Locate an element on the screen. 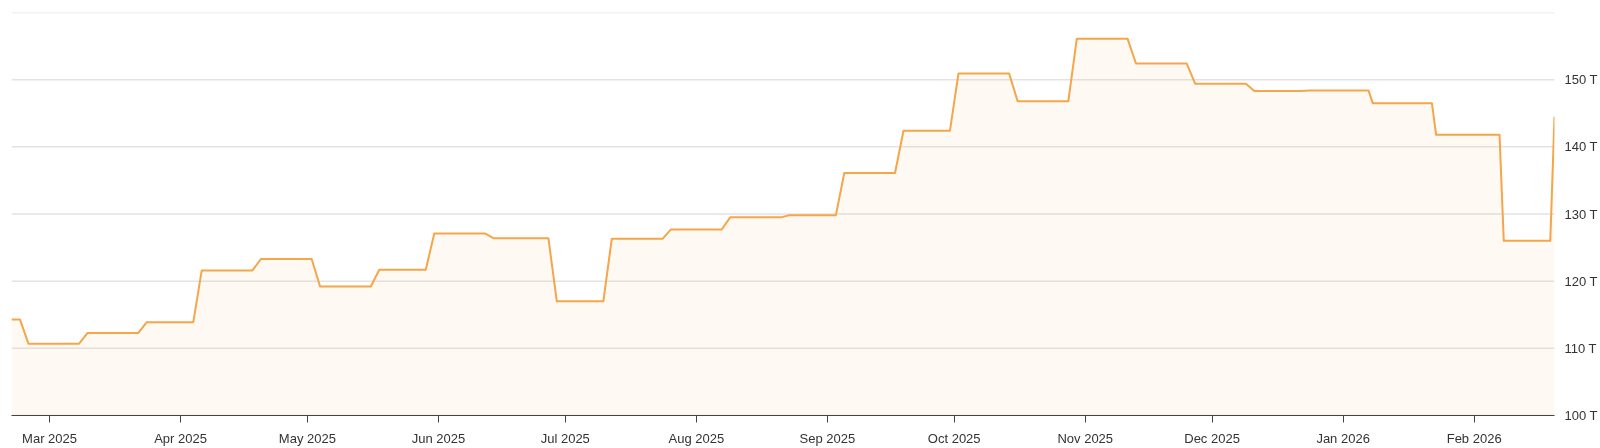 This screenshot has height=448, width=1600. x-tick-label: May 2025 is located at coordinates (307, 438).